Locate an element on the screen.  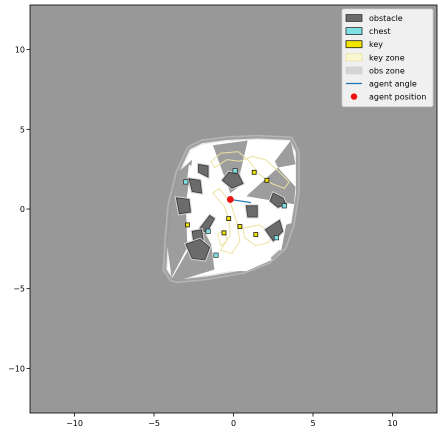
y-tick-label: −5 is located at coordinates (19, 289).